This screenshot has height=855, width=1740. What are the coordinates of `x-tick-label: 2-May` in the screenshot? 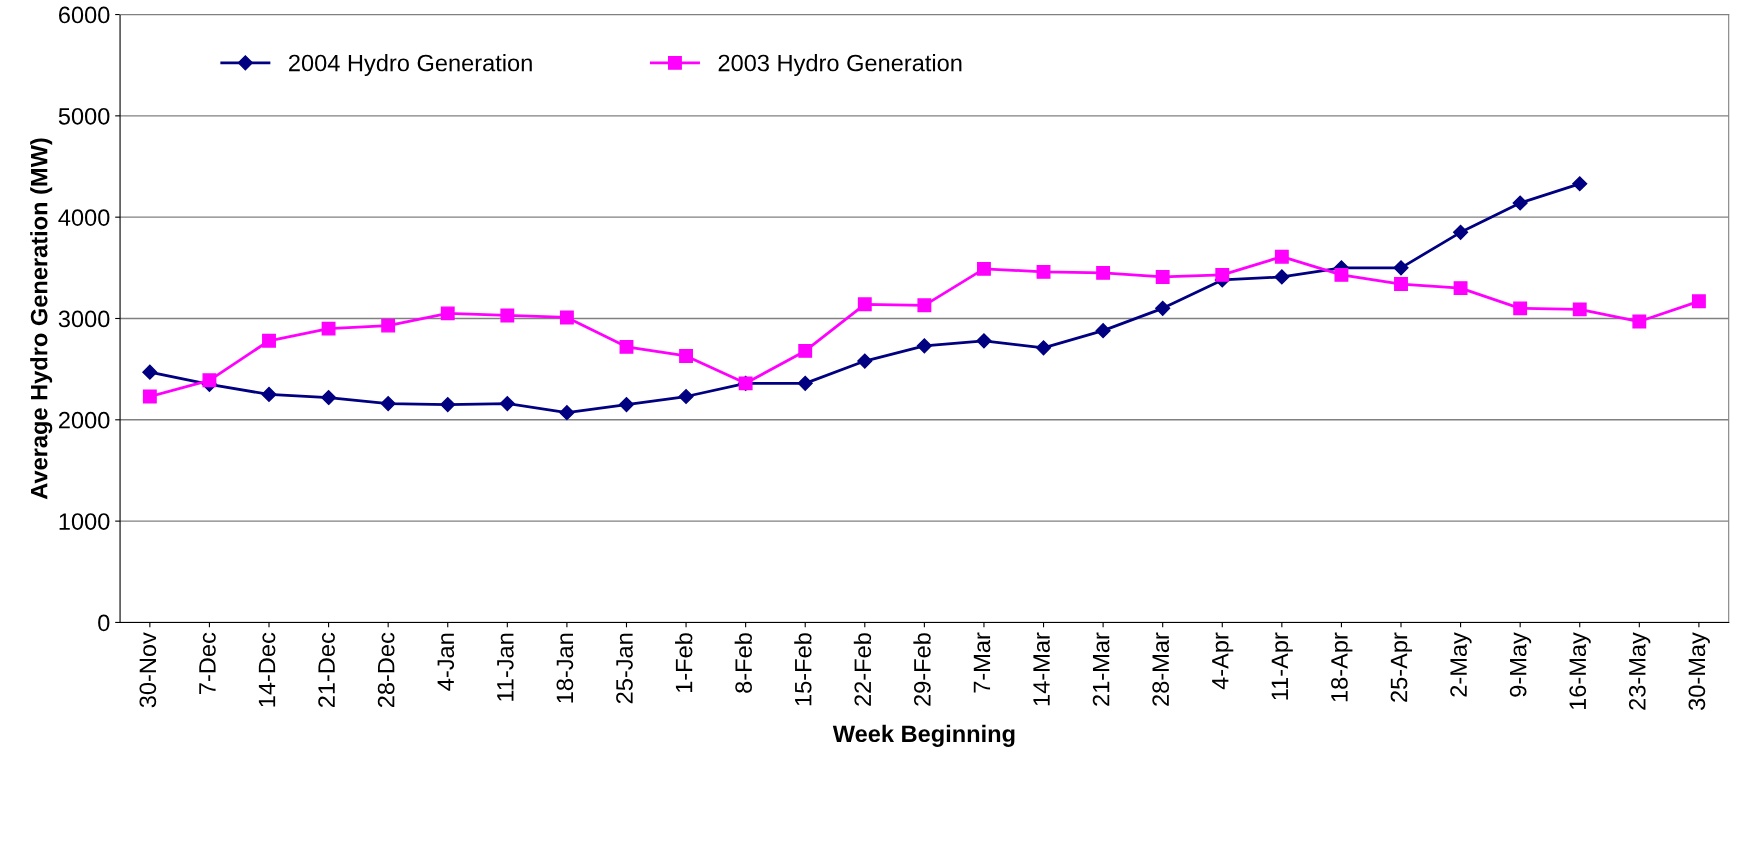 It's located at (1461, 664).